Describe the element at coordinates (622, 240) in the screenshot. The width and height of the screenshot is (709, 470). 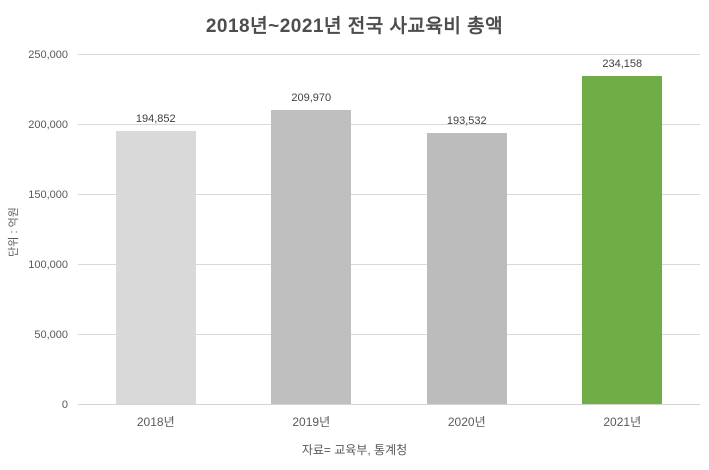
I see `bar-2021년` at that location.